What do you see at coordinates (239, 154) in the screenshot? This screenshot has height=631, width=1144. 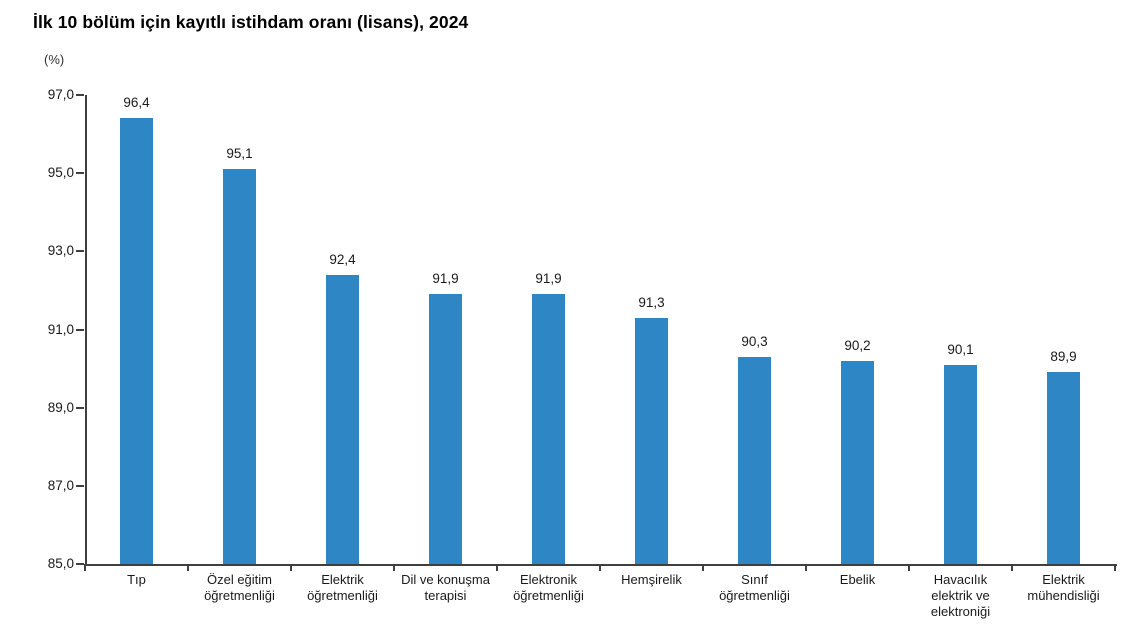 I see `bar-value-label: 95,1` at bounding box center [239, 154].